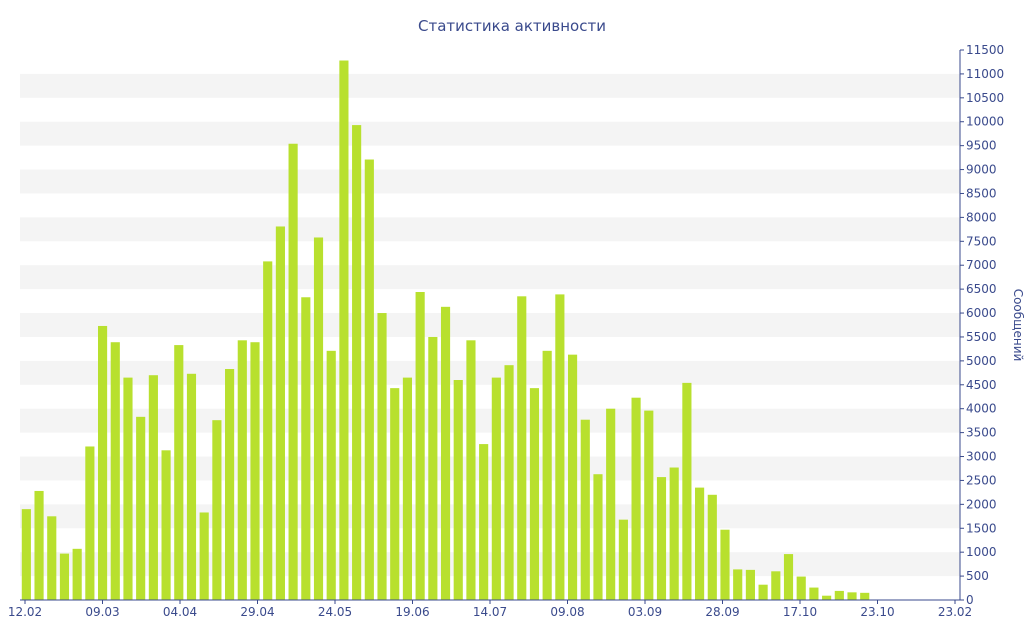  Describe the element at coordinates (985, 74) in the screenshot. I see `y-tick-label: 11000` at that location.